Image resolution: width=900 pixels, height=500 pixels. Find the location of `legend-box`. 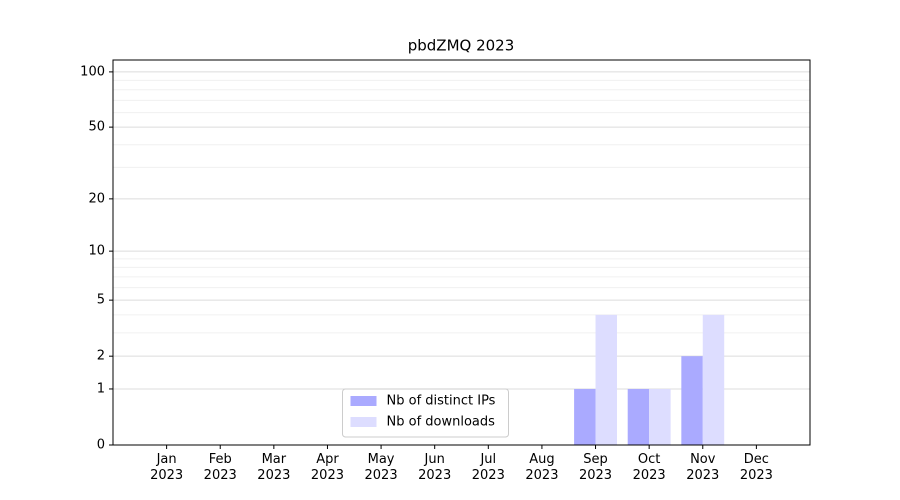

legend-box is located at coordinates (425, 413).